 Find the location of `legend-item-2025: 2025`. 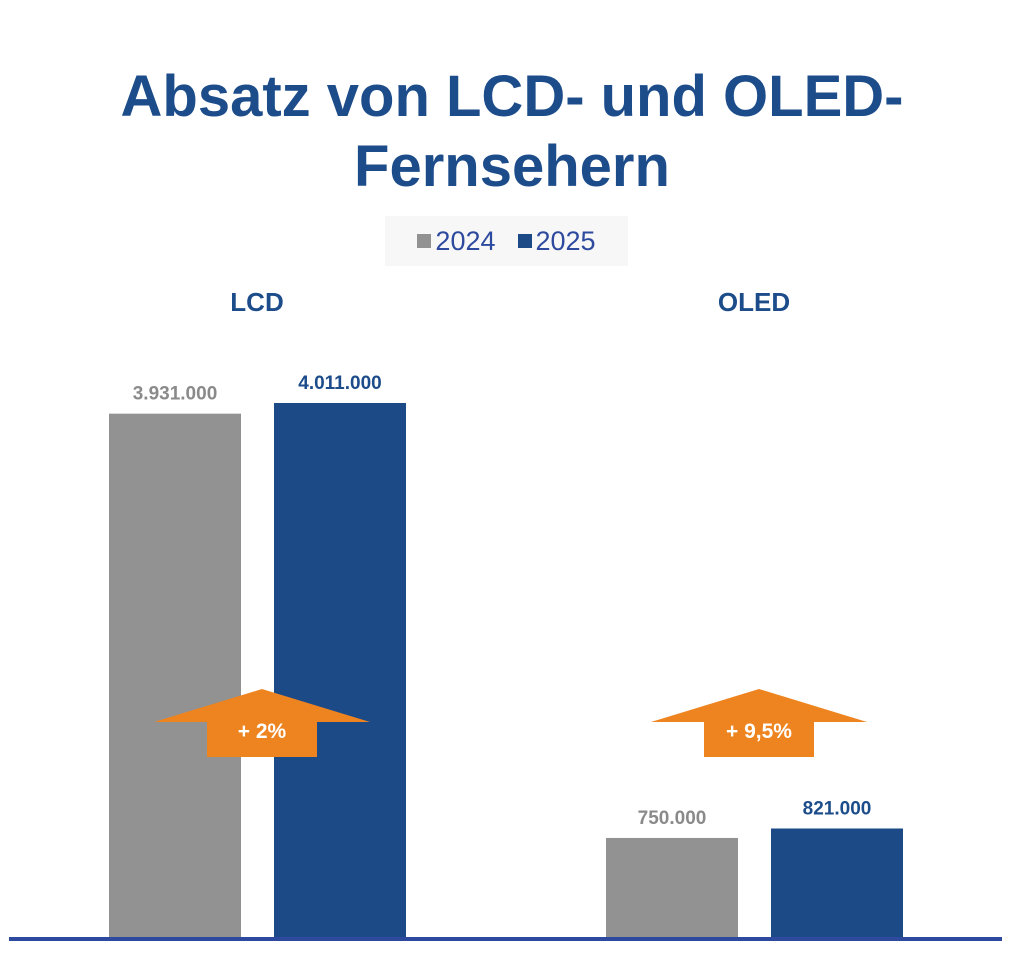

legend-item-2025: 2025 is located at coordinates (556, 241).